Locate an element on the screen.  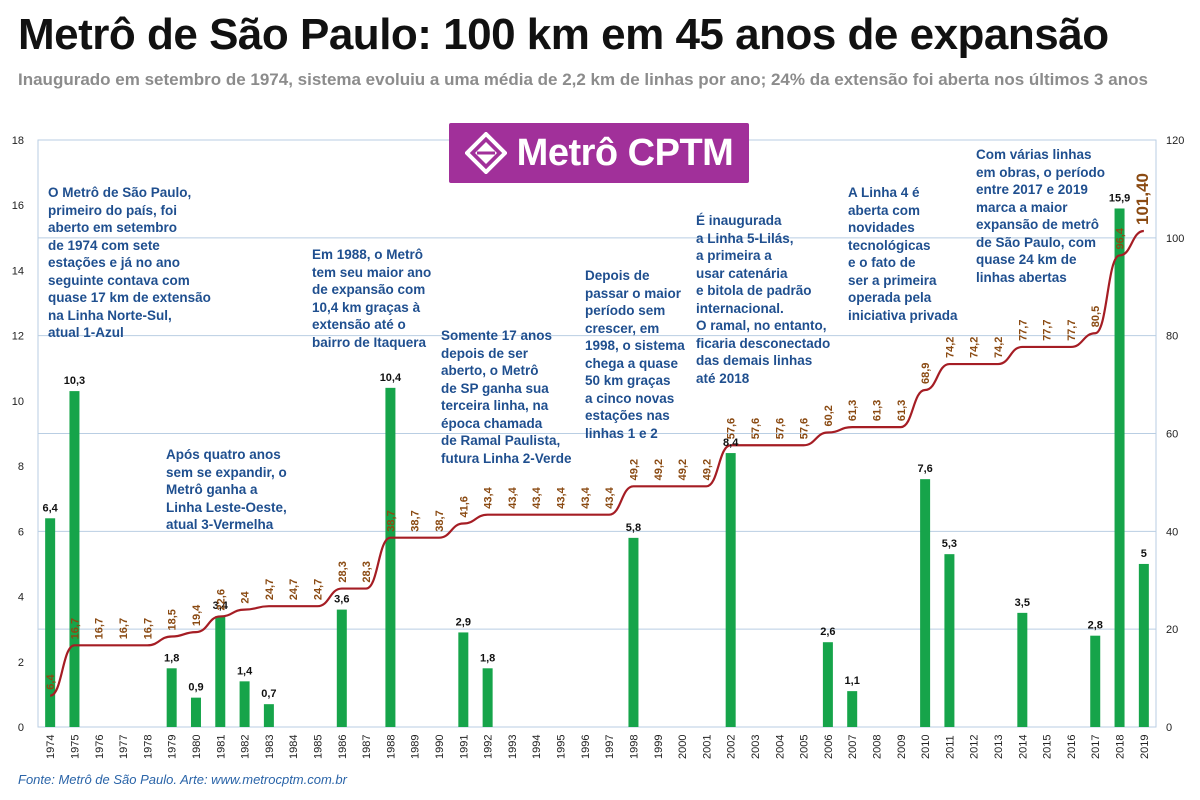
y-right-tick-label: 60 is located at coordinates (1172, 435).